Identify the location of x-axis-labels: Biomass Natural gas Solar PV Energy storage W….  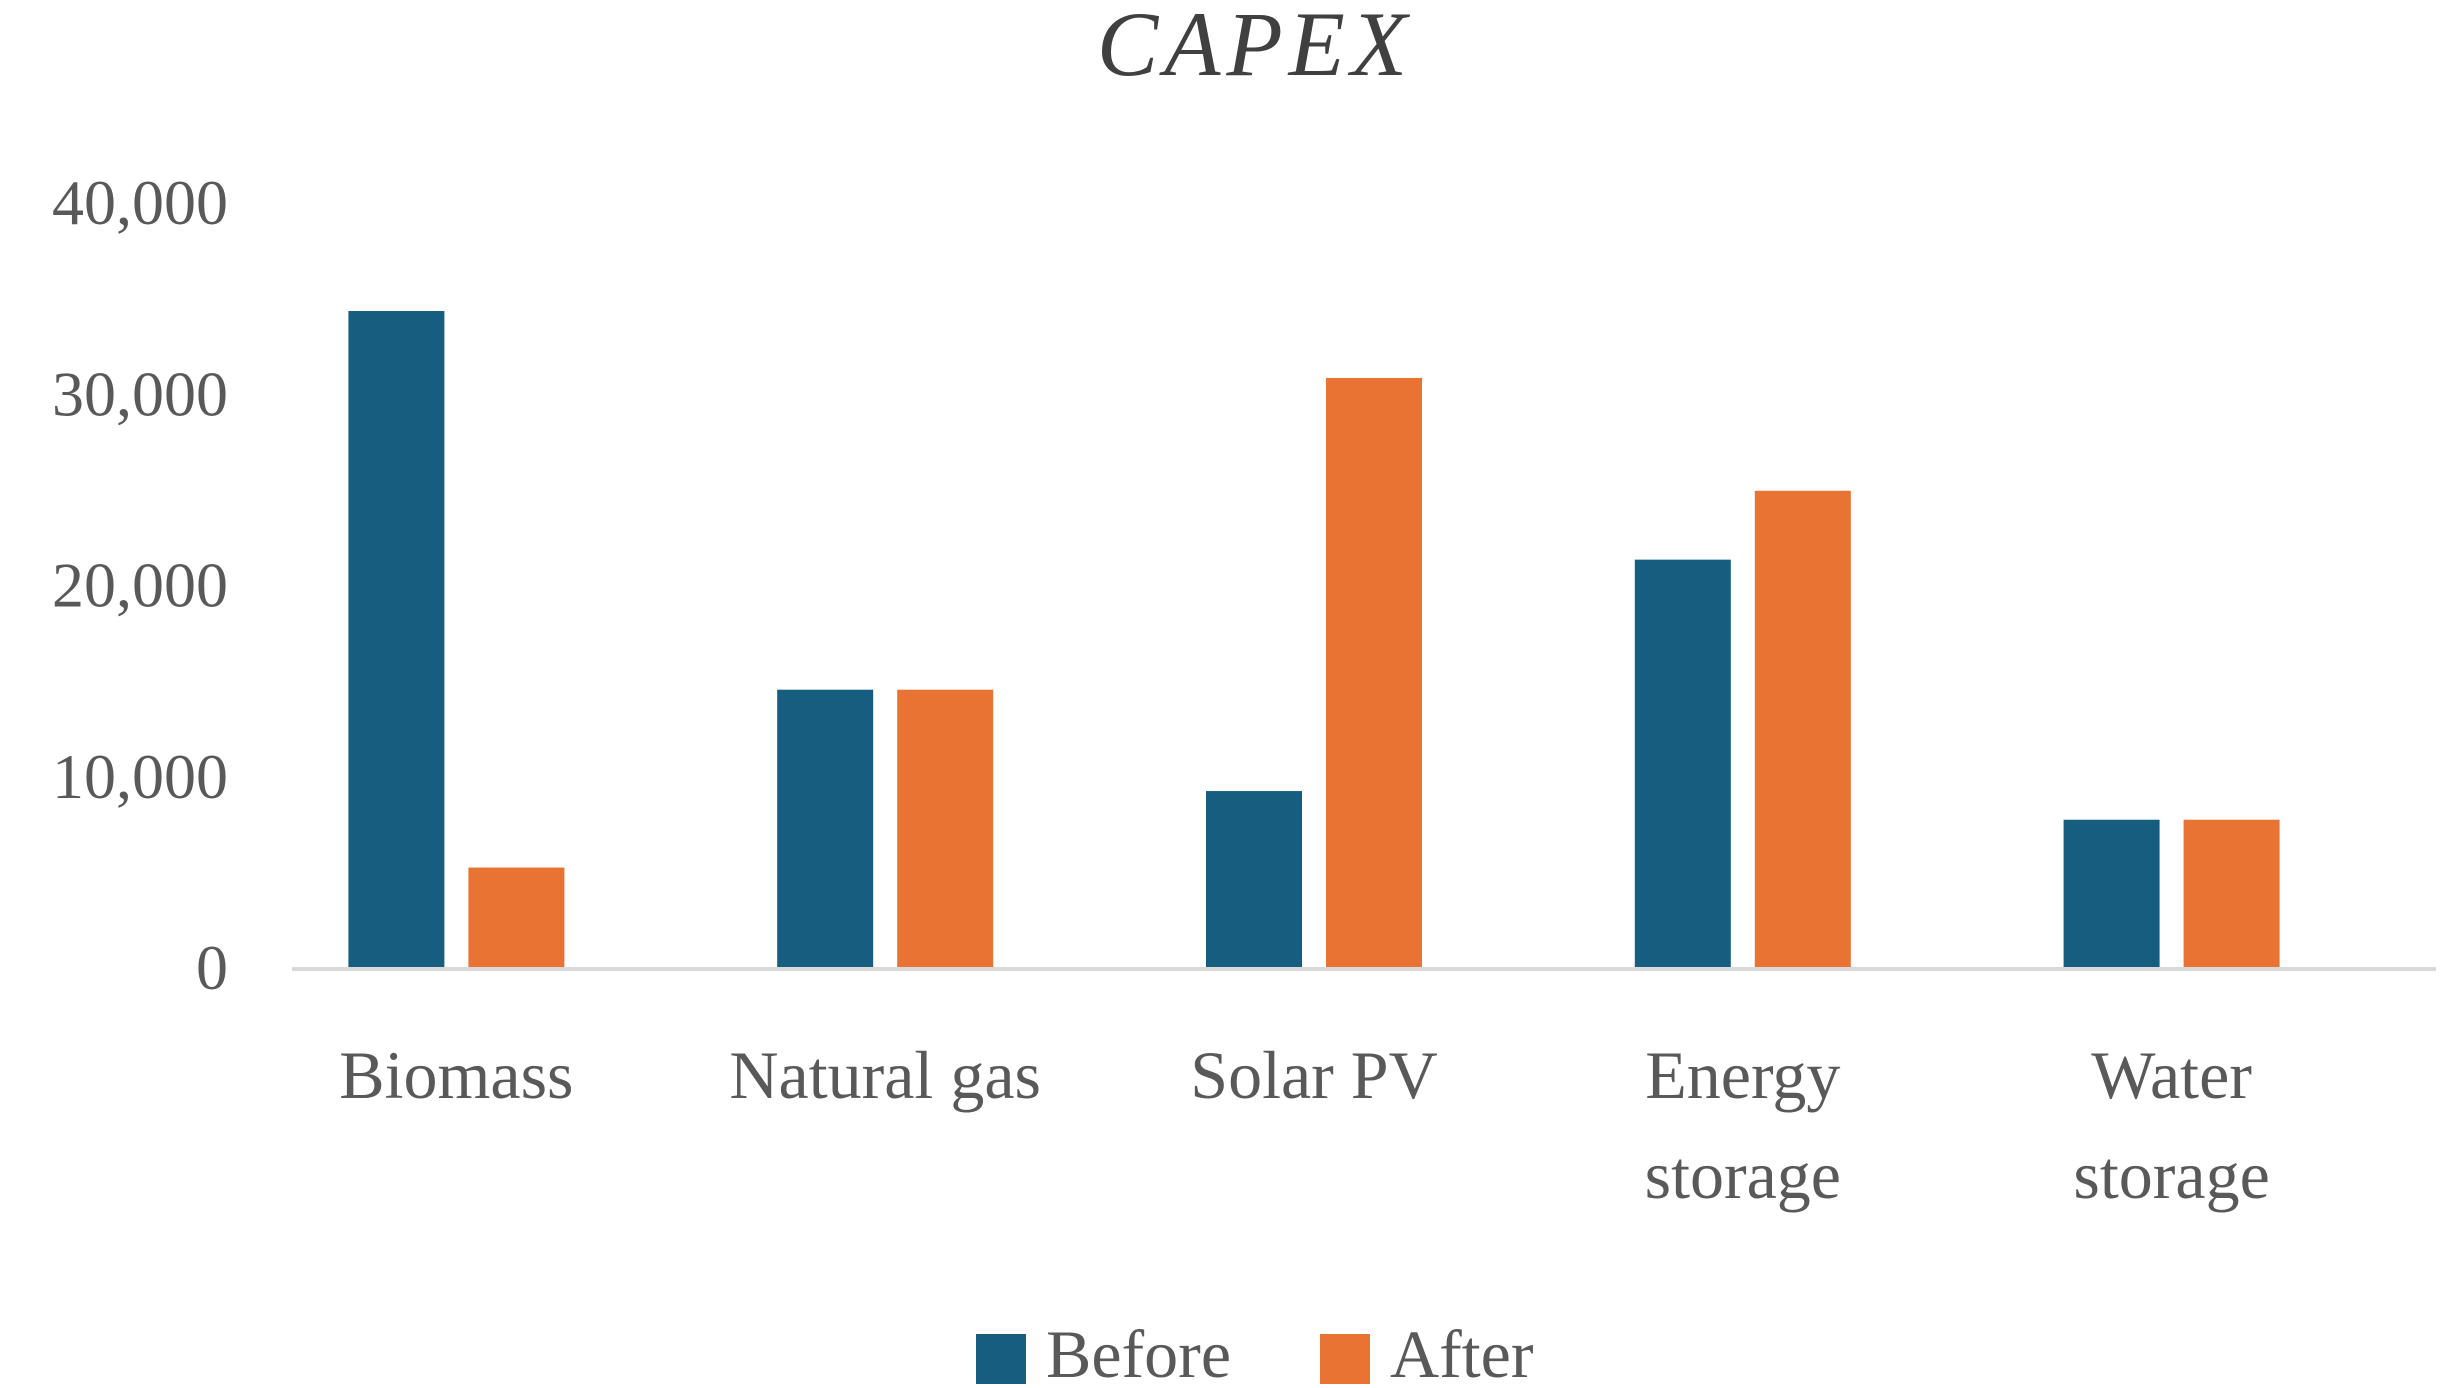
(1304, 1125).